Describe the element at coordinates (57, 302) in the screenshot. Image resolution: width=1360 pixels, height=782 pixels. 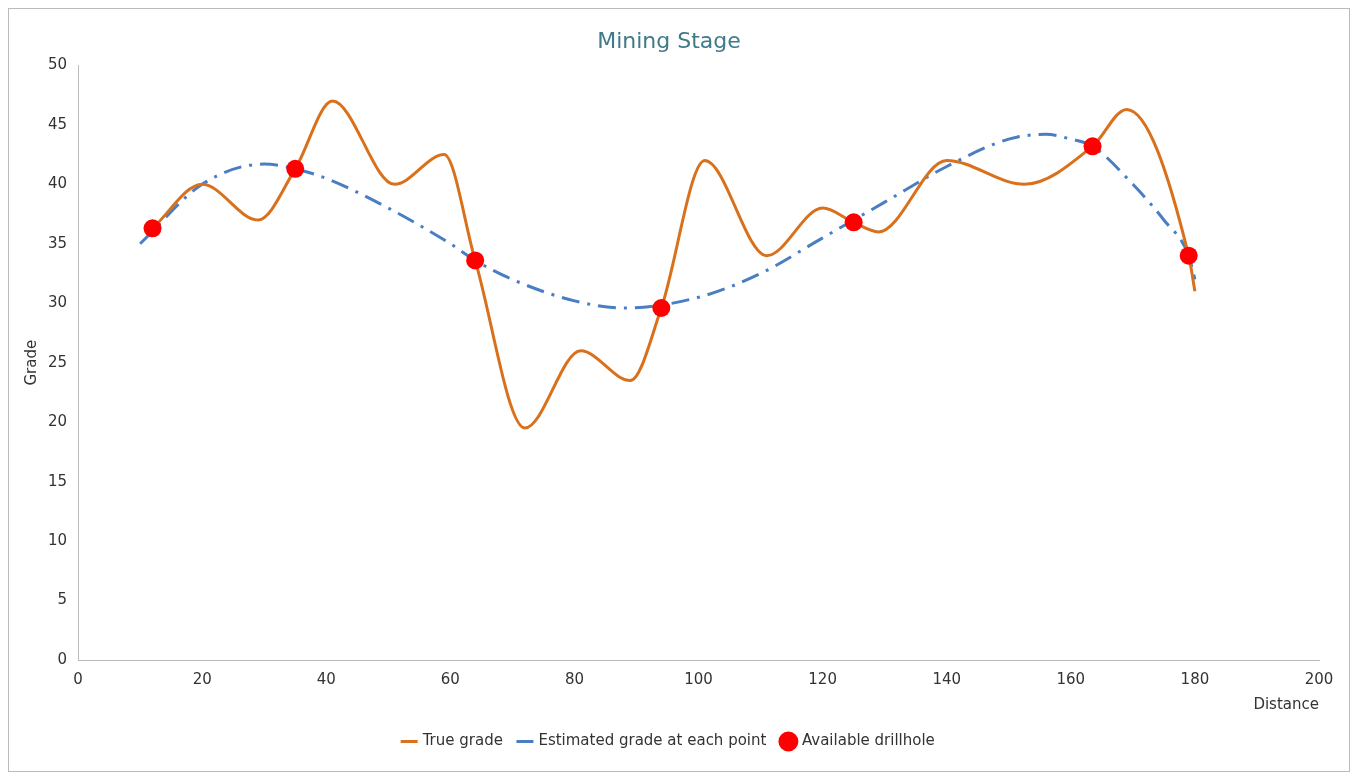
I see `y-tick-label: 30` at that location.